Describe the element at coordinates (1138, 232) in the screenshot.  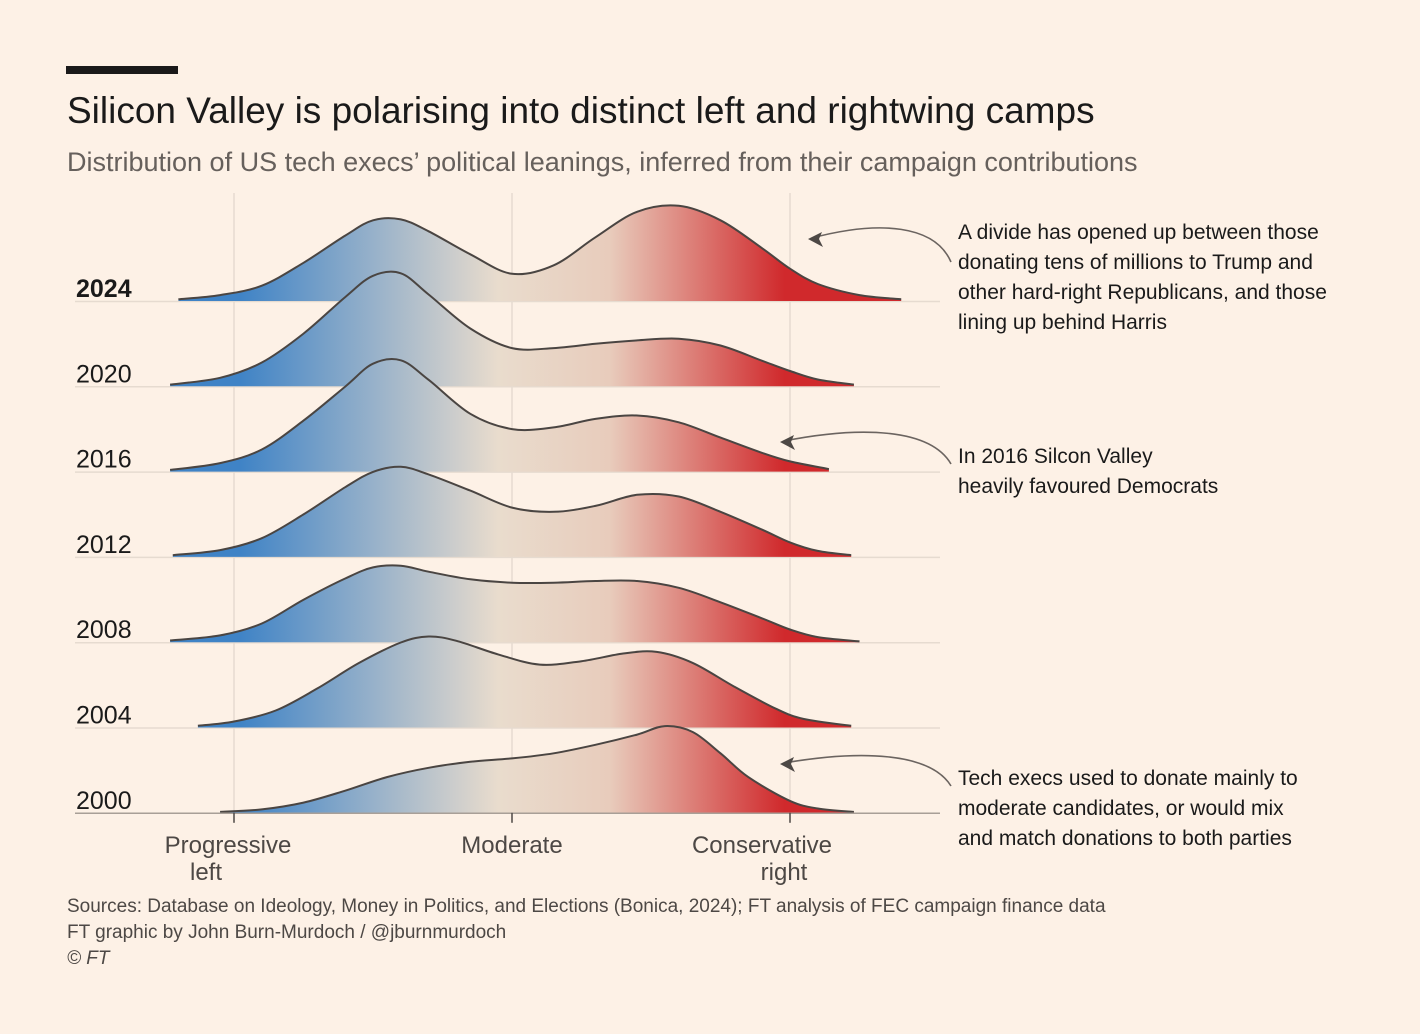
I see `annotation-2024-line: A divide has opened up between those` at that location.